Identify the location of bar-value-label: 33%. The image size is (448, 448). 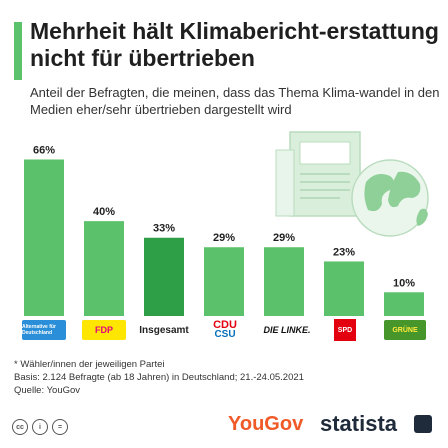
(164, 229).